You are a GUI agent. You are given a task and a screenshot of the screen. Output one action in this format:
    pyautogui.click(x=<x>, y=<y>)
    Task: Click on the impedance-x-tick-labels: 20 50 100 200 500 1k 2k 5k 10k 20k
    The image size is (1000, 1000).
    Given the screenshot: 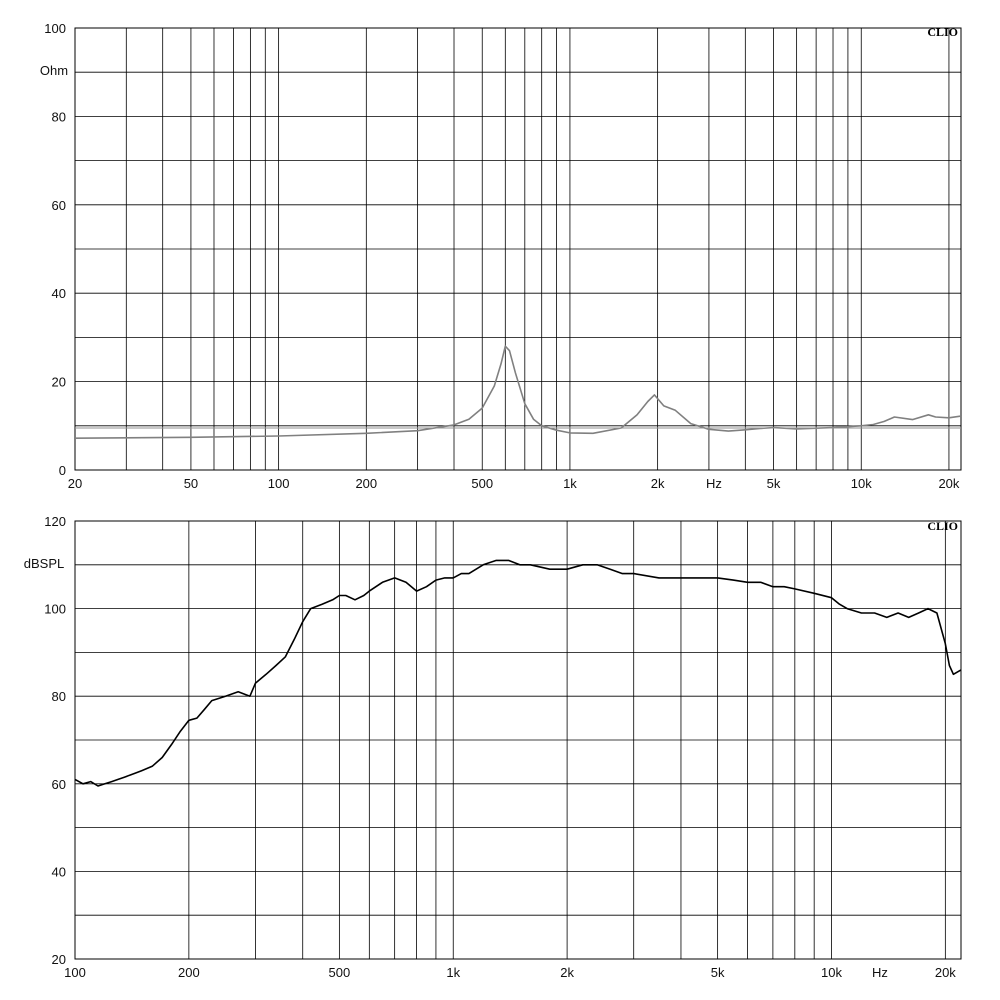 What is the action you would take?
    pyautogui.click(x=514, y=483)
    